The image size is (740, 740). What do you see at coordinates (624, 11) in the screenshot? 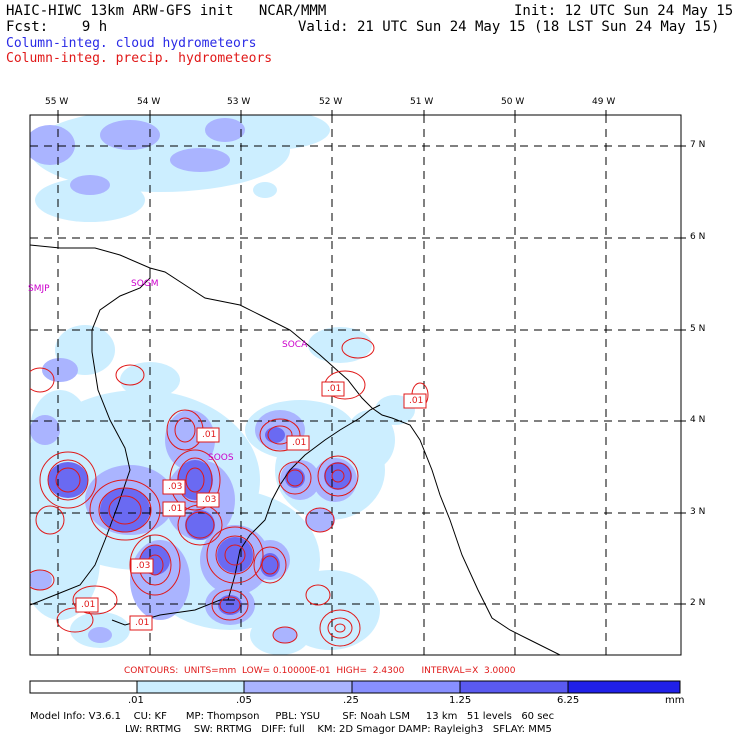
I see `init-time: Init: 12 UTC Sun 24 May 15` at bounding box center [624, 11].